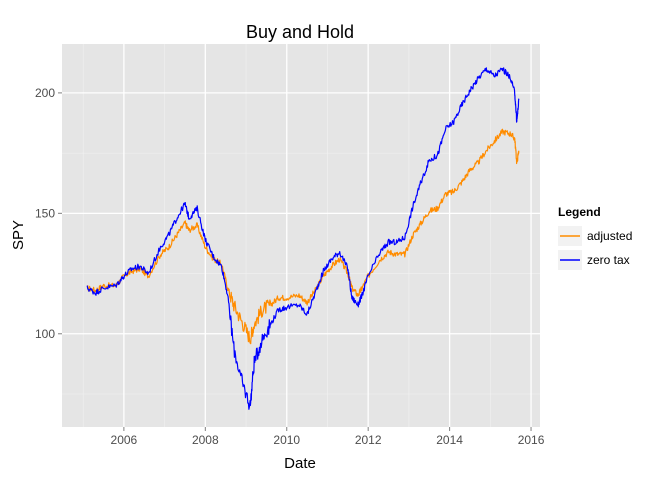 The image size is (672, 485). Describe the element at coordinates (286, 440) in the screenshot. I see `x-tick-label: 2010` at that location.